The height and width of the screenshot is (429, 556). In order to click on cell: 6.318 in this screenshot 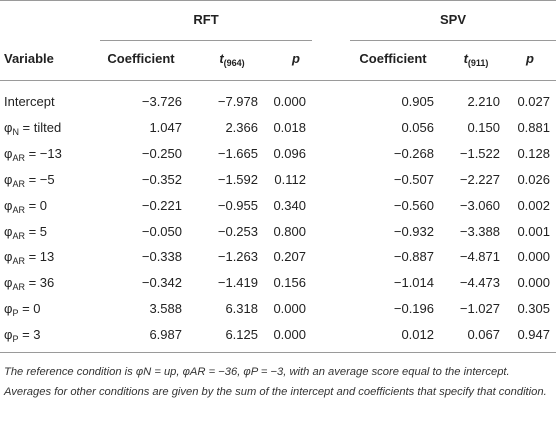, I will do `click(241, 309)`.